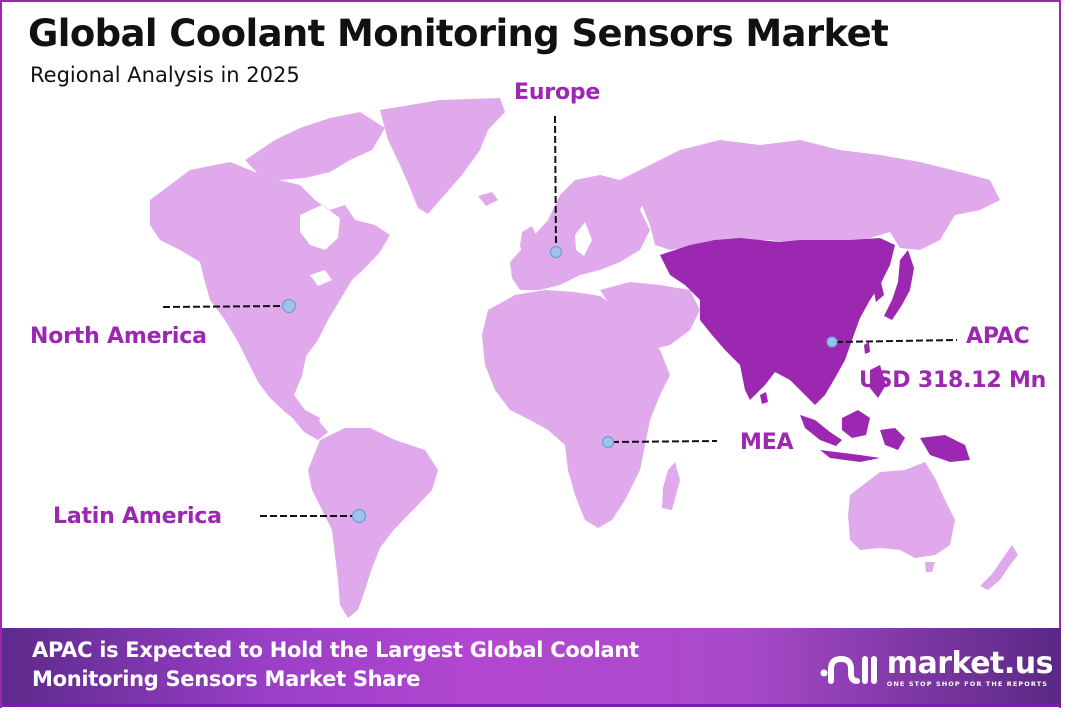  Describe the element at coordinates (118, 336) in the screenshot. I see `label-north-america: North America` at that location.